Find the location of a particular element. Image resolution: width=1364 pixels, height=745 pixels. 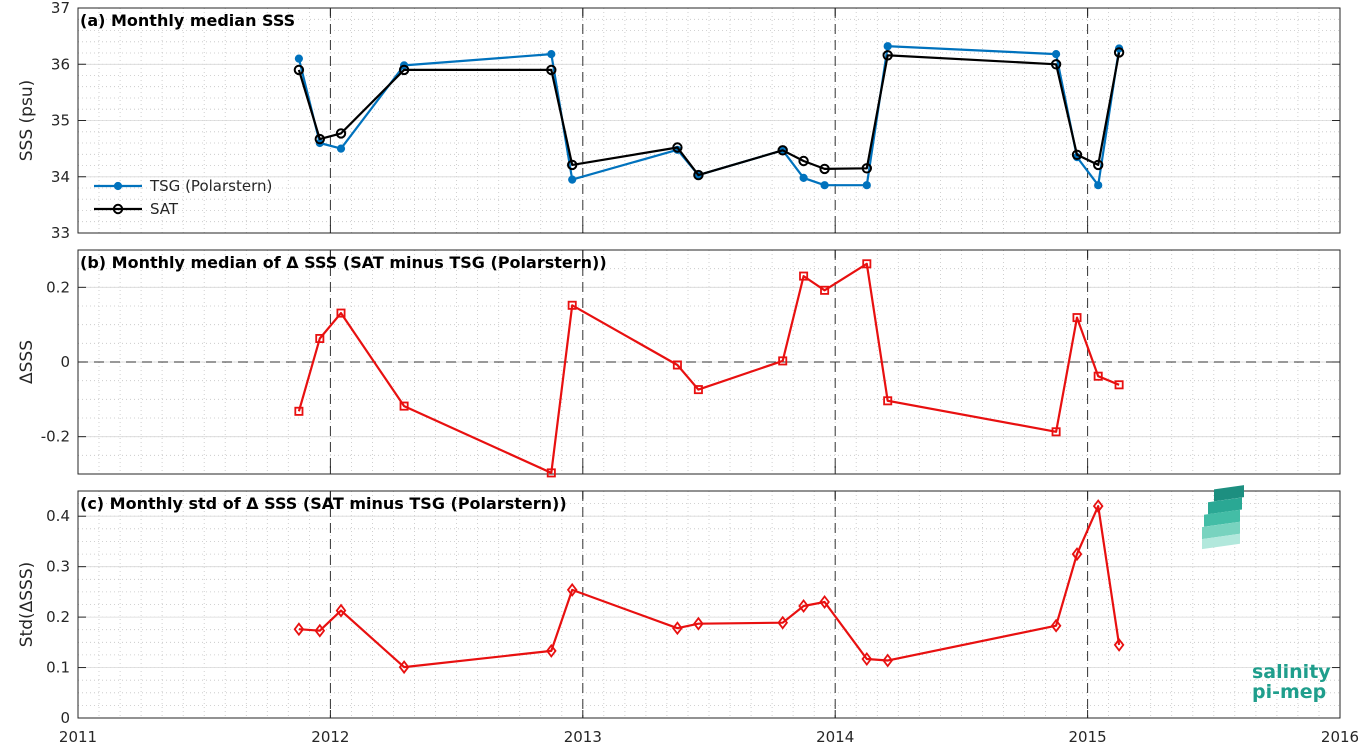

salinity-pi-mep-logo: salinity pi-mep is located at coordinates (1266, 594).